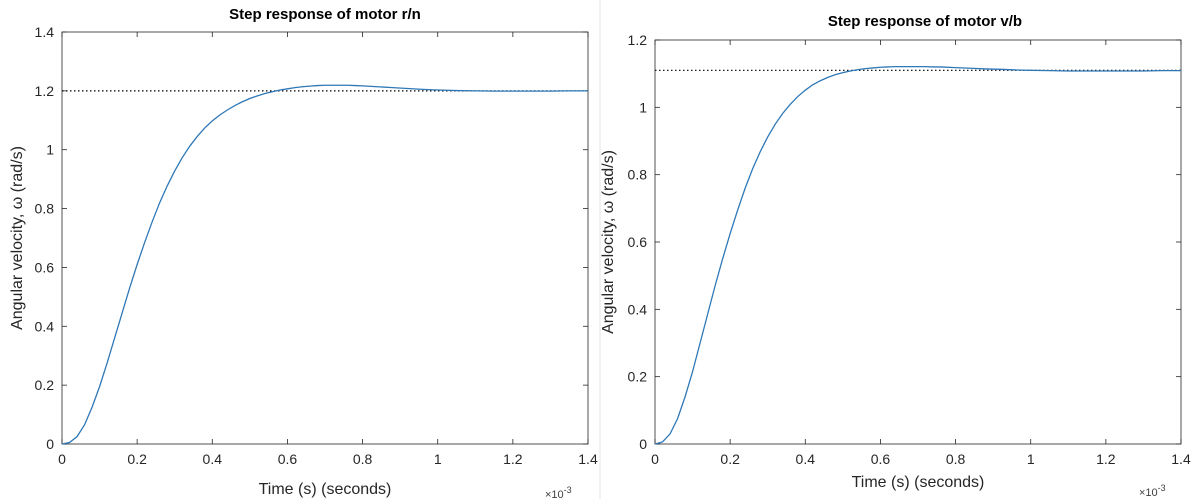 The image size is (1201, 504). What do you see at coordinates (45, 32) in the screenshot?
I see `y-tick-label: 1.4` at bounding box center [45, 32].